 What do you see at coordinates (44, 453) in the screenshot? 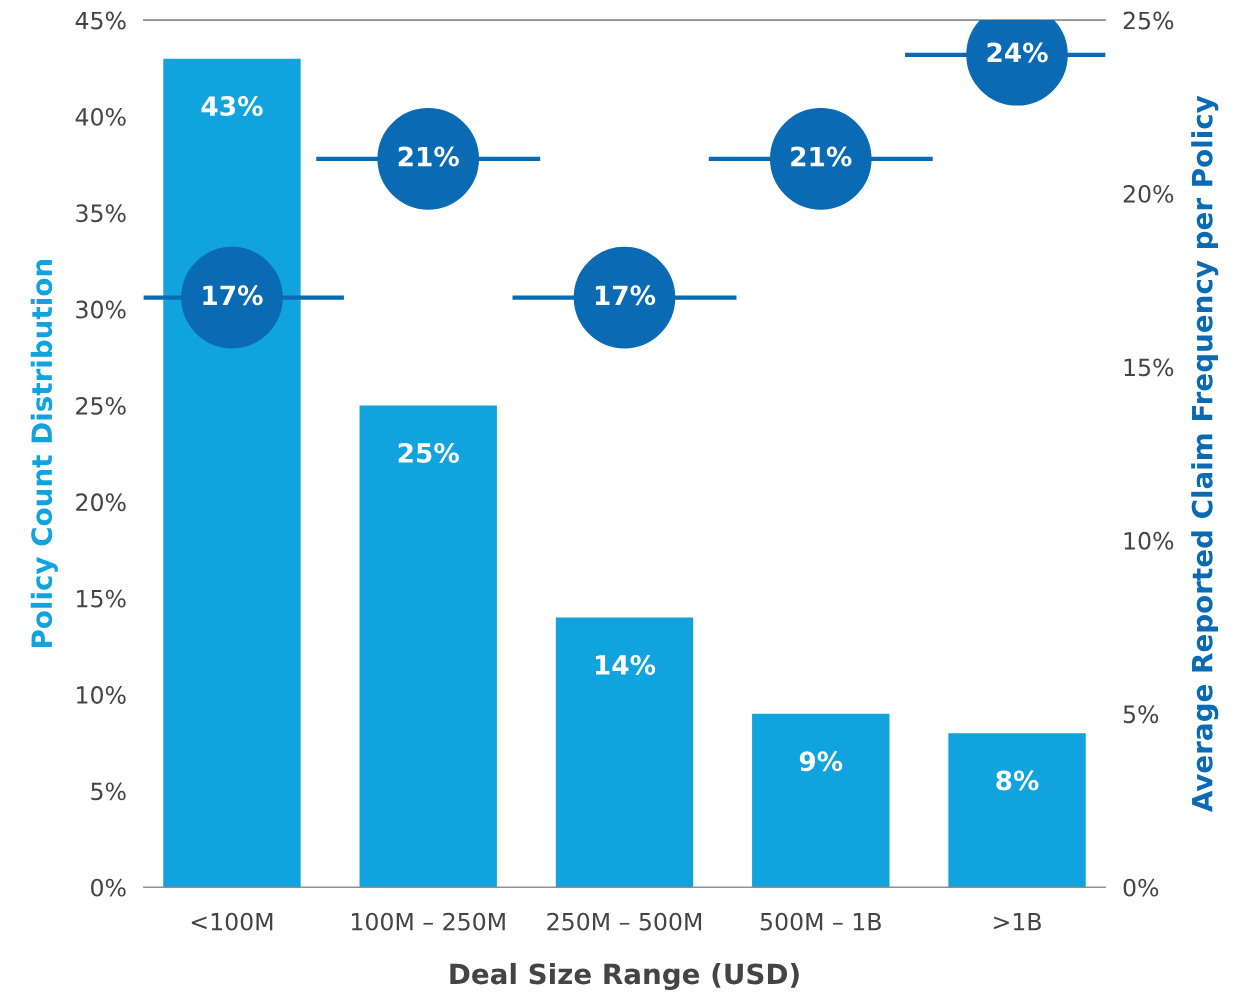
I see `y-axis-title: Policy Count Distribution` at bounding box center [44, 453].